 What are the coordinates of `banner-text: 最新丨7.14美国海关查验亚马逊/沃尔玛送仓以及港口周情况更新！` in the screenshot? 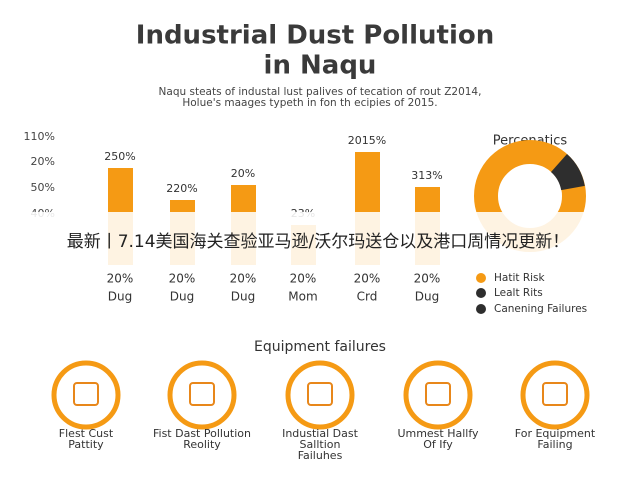 It's located at (318, 242).